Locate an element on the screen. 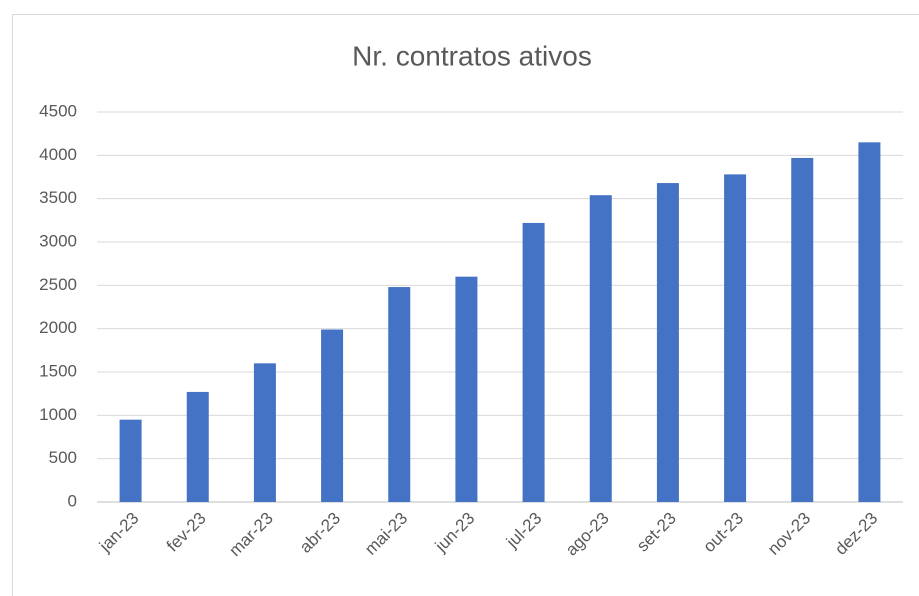 The image size is (919, 596). y-tick-label: 1000 is located at coordinates (58, 414).